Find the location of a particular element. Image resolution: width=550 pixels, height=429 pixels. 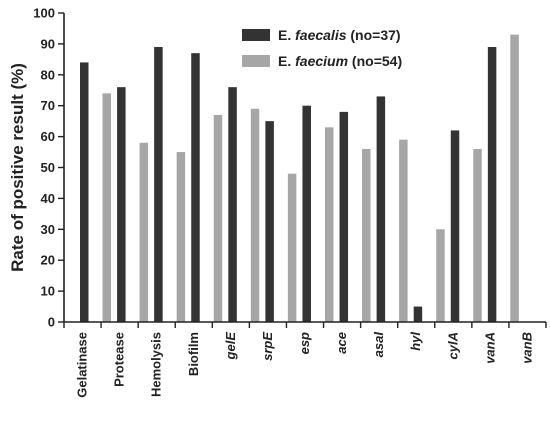

y-tick-label: 20 is located at coordinates (48, 260).